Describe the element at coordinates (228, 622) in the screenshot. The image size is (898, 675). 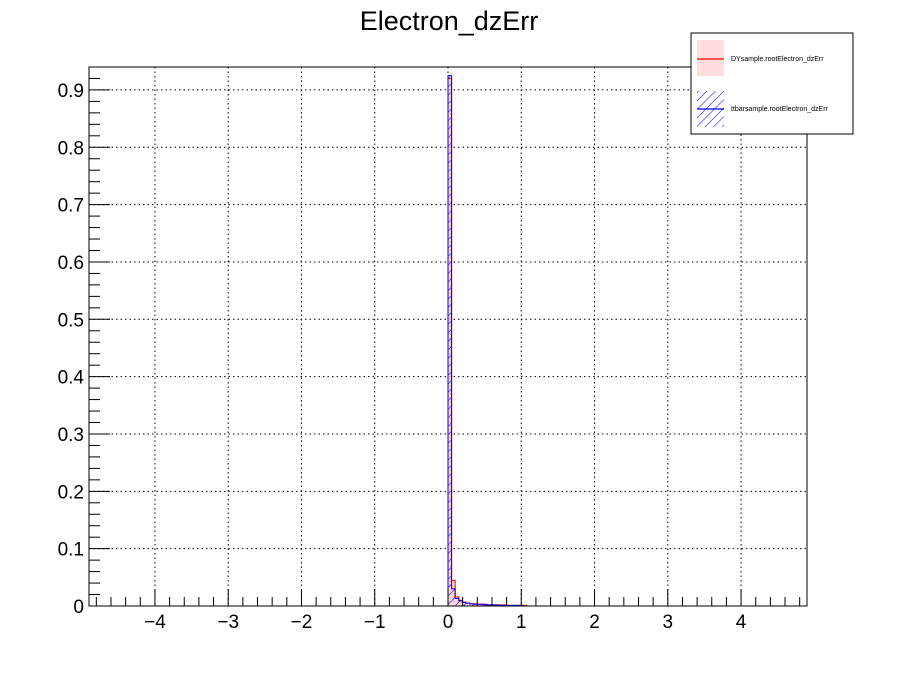
I see `x-tick-label-1: −3` at that location.